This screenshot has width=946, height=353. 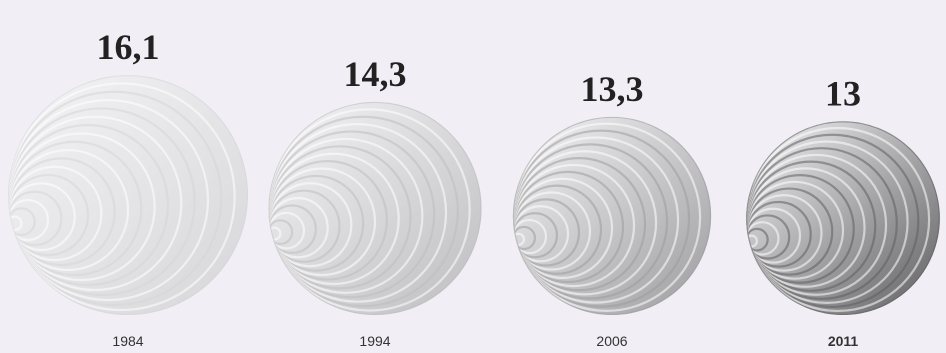 I want to click on category-label: 1984, so click(x=127, y=341).